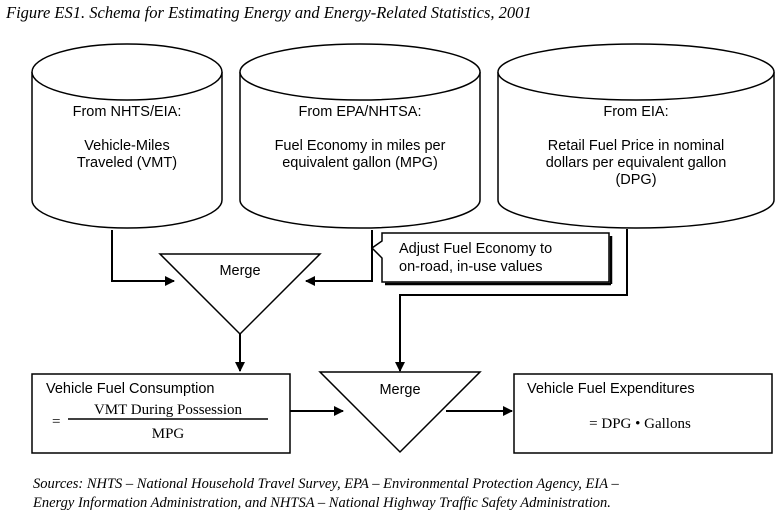 The width and height of the screenshot is (784, 513). What do you see at coordinates (360, 112) in the screenshot?
I see `cylinder-source-label: From EPA/NHTSA:` at bounding box center [360, 112].